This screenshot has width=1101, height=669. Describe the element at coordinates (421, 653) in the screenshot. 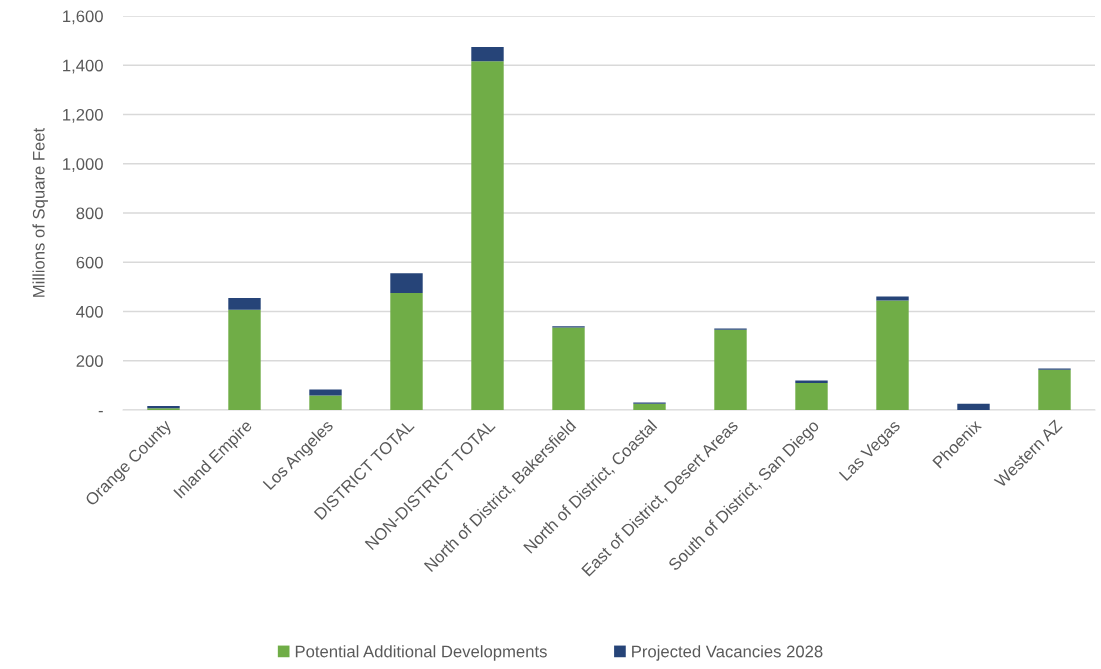

I see `legend-label: Potential Additional Developments` at that location.